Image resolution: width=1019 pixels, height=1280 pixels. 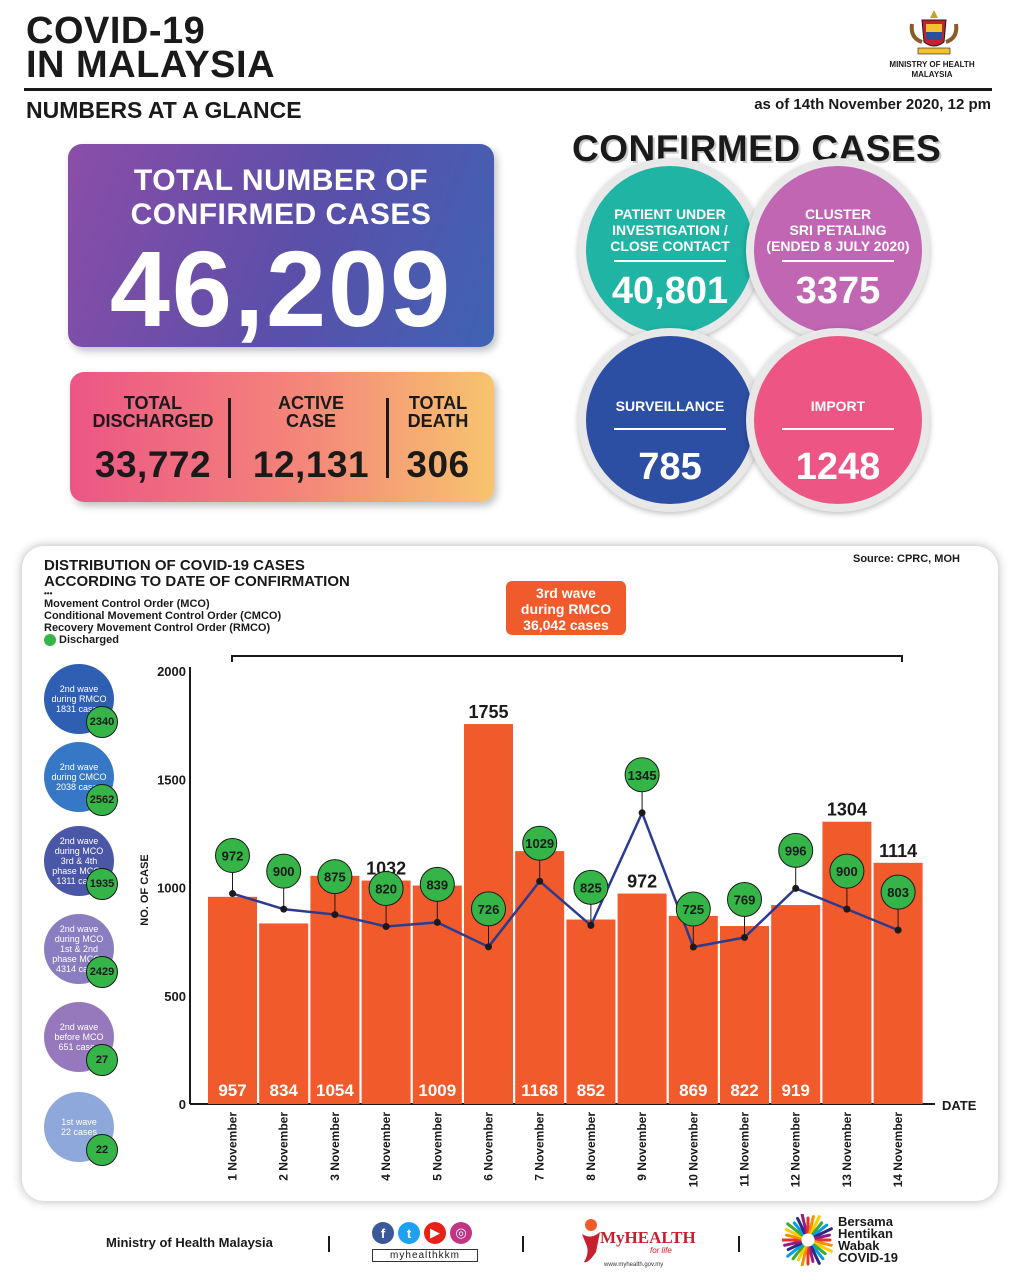 What do you see at coordinates (284, 871) in the screenshot?
I see `discharged-value-label: 900` at bounding box center [284, 871].